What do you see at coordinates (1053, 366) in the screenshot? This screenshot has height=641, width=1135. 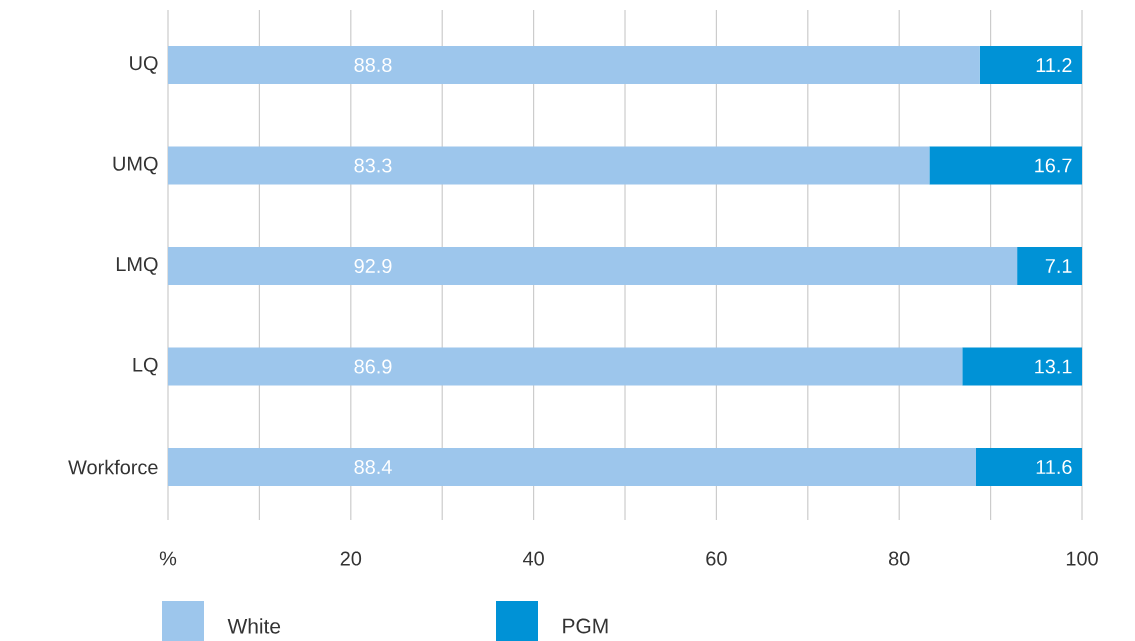 I see `data-label: 13.1` at bounding box center [1053, 366].